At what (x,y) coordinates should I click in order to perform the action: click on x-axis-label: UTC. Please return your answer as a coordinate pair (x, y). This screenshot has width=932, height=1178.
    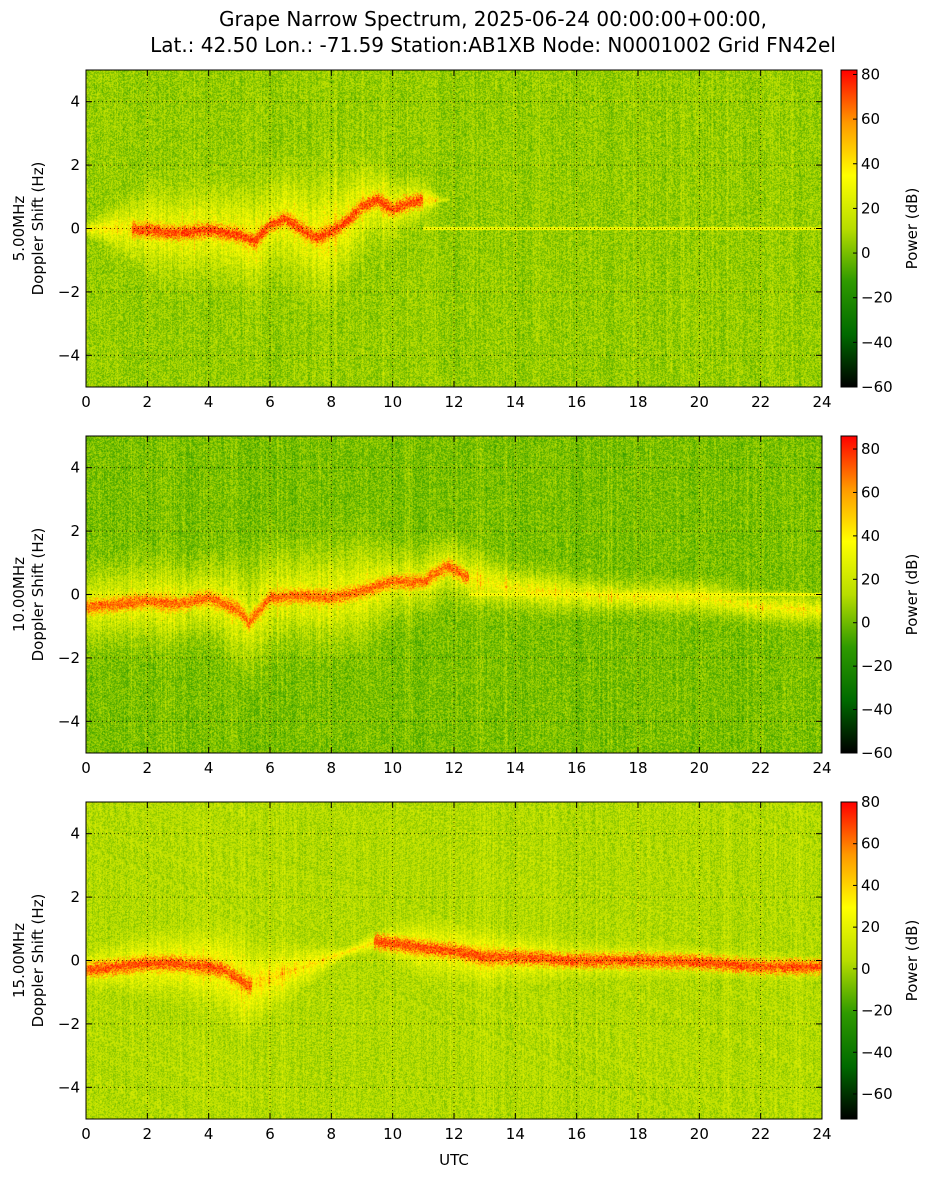
    Looking at the image, I should click on (454, 1160).